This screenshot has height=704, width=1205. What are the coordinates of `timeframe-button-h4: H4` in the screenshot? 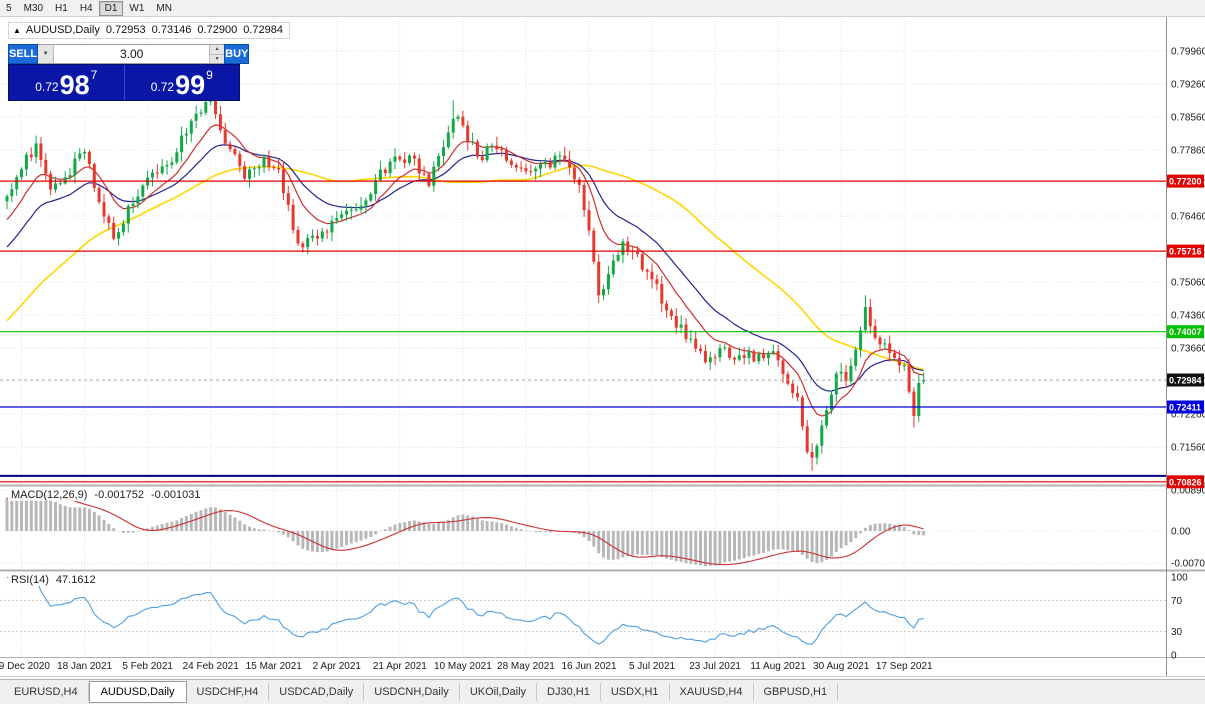 It's located at (86, 8).